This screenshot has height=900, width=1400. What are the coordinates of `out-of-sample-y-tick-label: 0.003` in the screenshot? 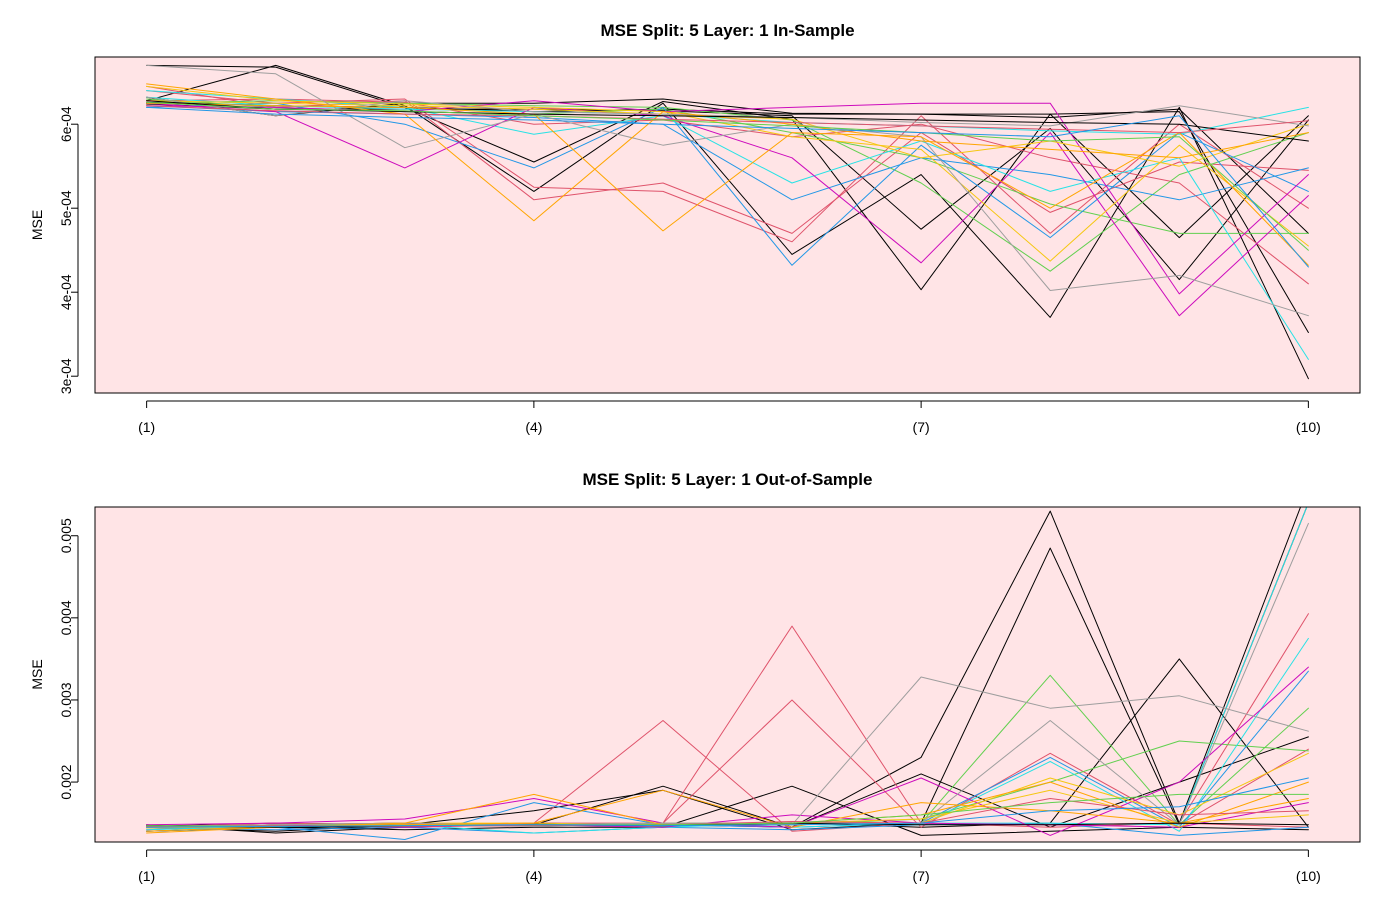 It's located at (66, 699).